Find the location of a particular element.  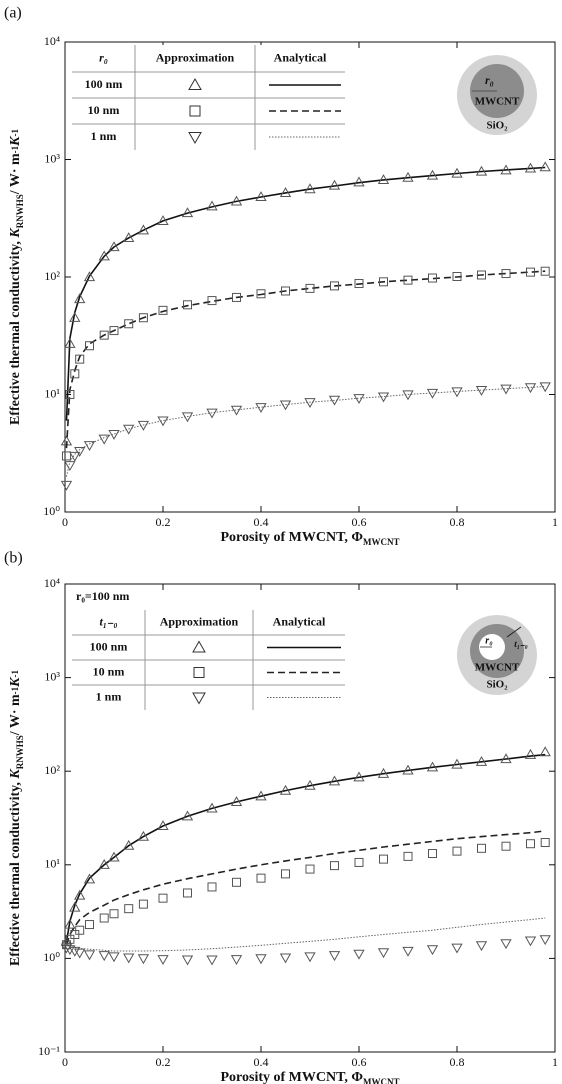

y-axis-label-part: / W· m is located at coordinates (15, 715).